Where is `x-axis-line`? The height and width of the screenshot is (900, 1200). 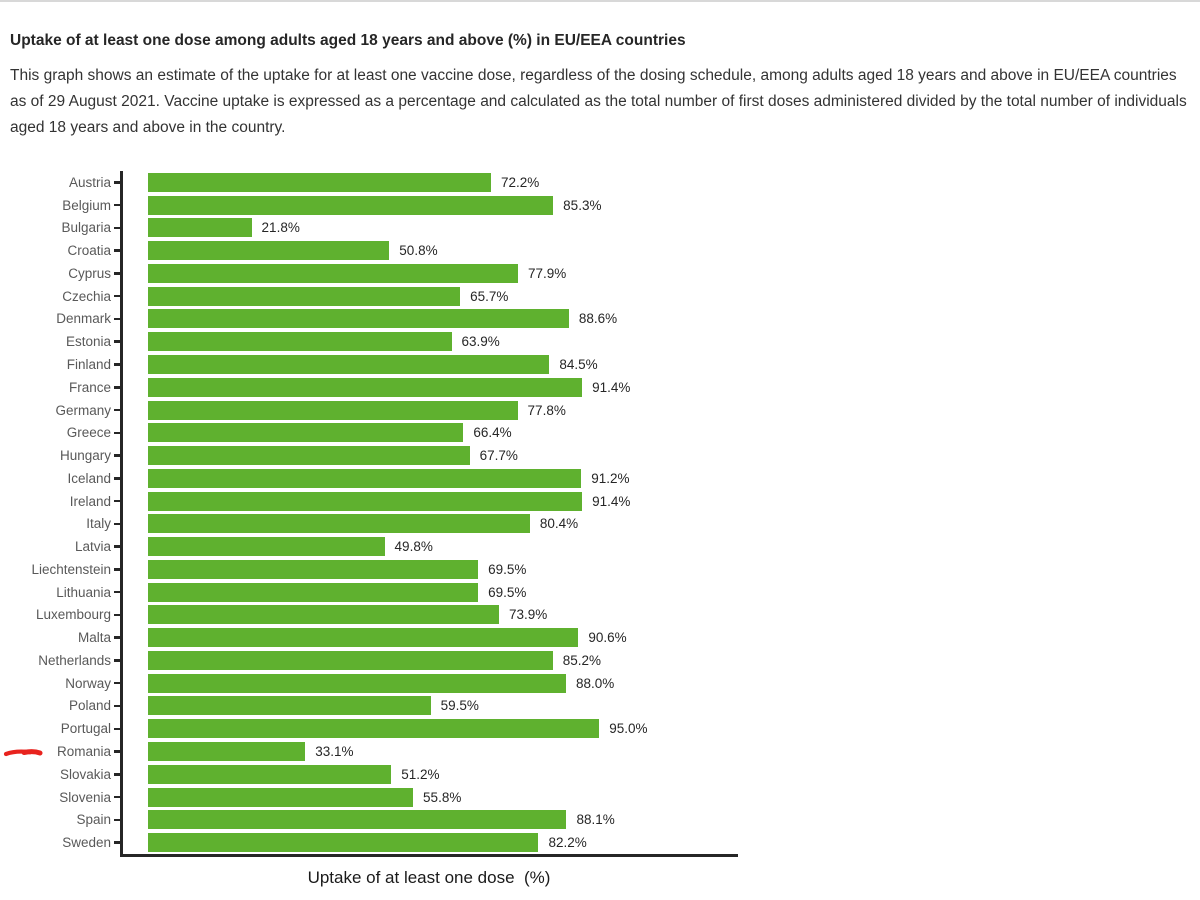
x-axis-line is located at coordinates (429, 855).